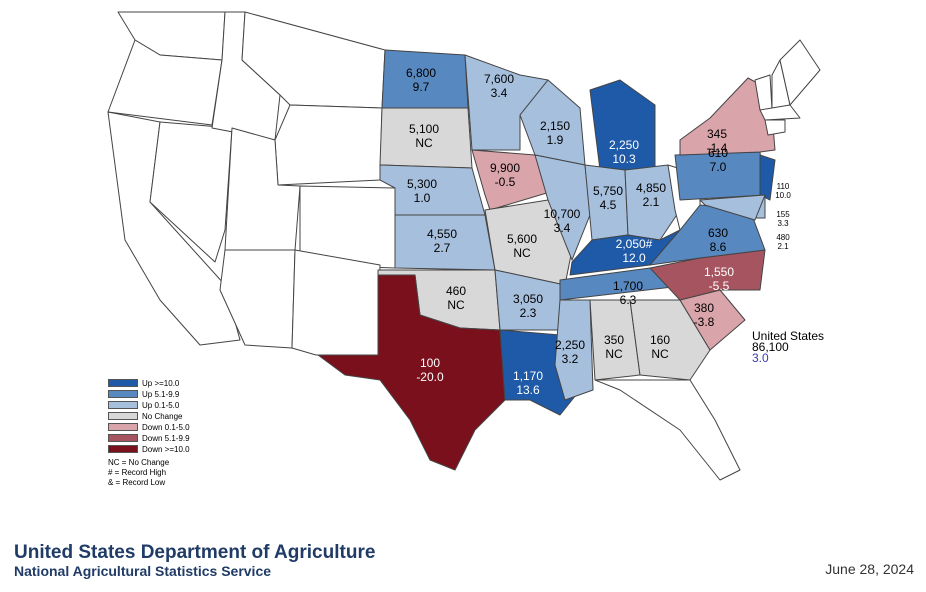 The width and height of the screenshot is (926, 592). I want to click on state-ks-change: 2.7, so click(442, 248).